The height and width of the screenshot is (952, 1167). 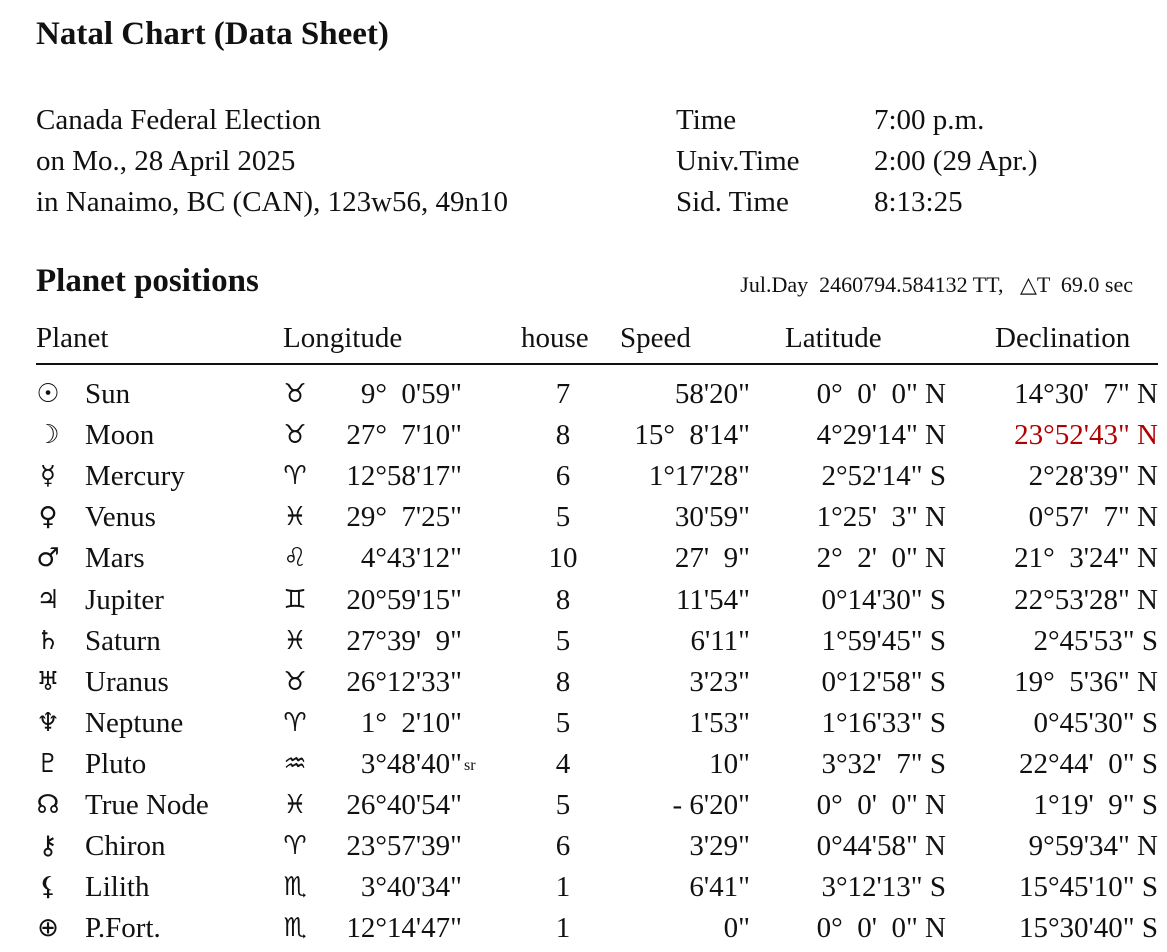 I want to click on retrograde-marker: sr, so click(x=470, y=765).